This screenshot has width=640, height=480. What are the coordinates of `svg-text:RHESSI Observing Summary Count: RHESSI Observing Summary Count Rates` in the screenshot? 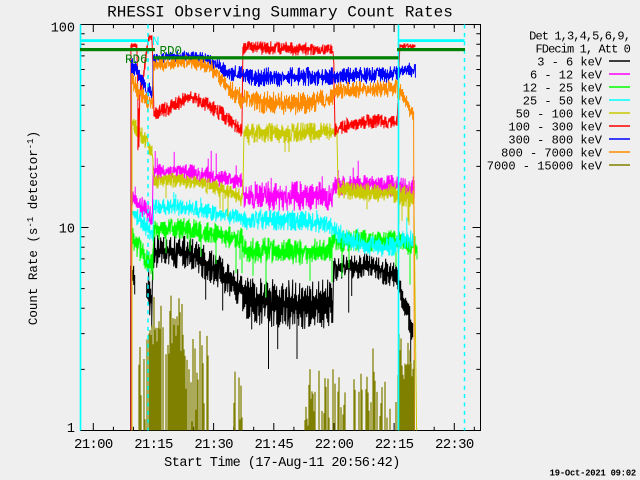 It's located at (280, 13).